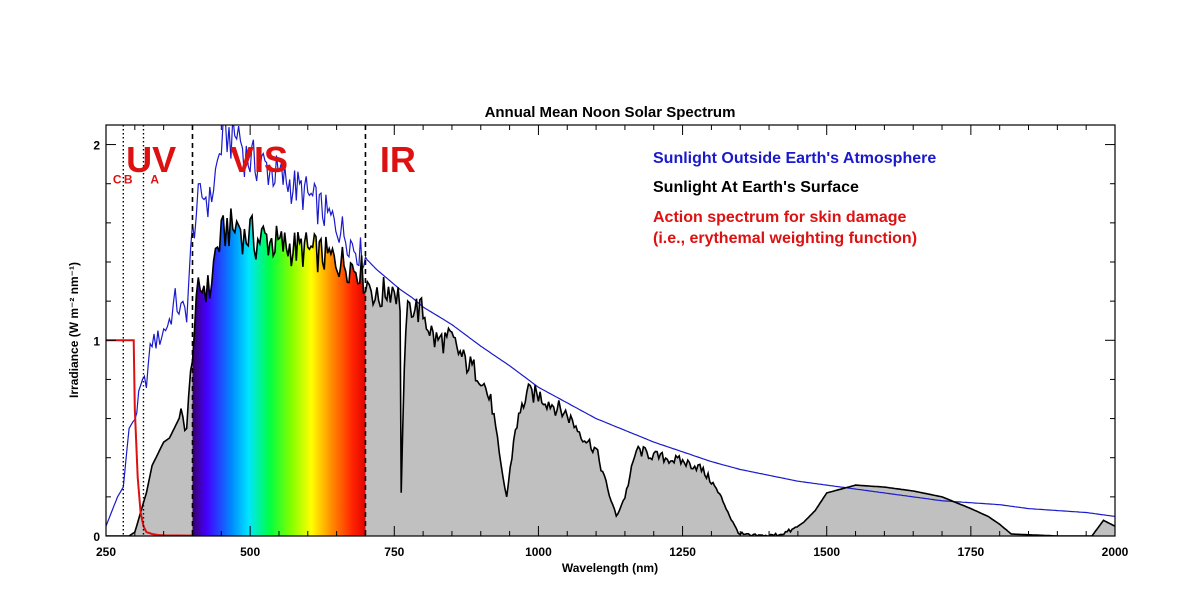  Describe the element at coordinates (96, 537) in the screenshot. I see `y-tick-label: 0` at that location.